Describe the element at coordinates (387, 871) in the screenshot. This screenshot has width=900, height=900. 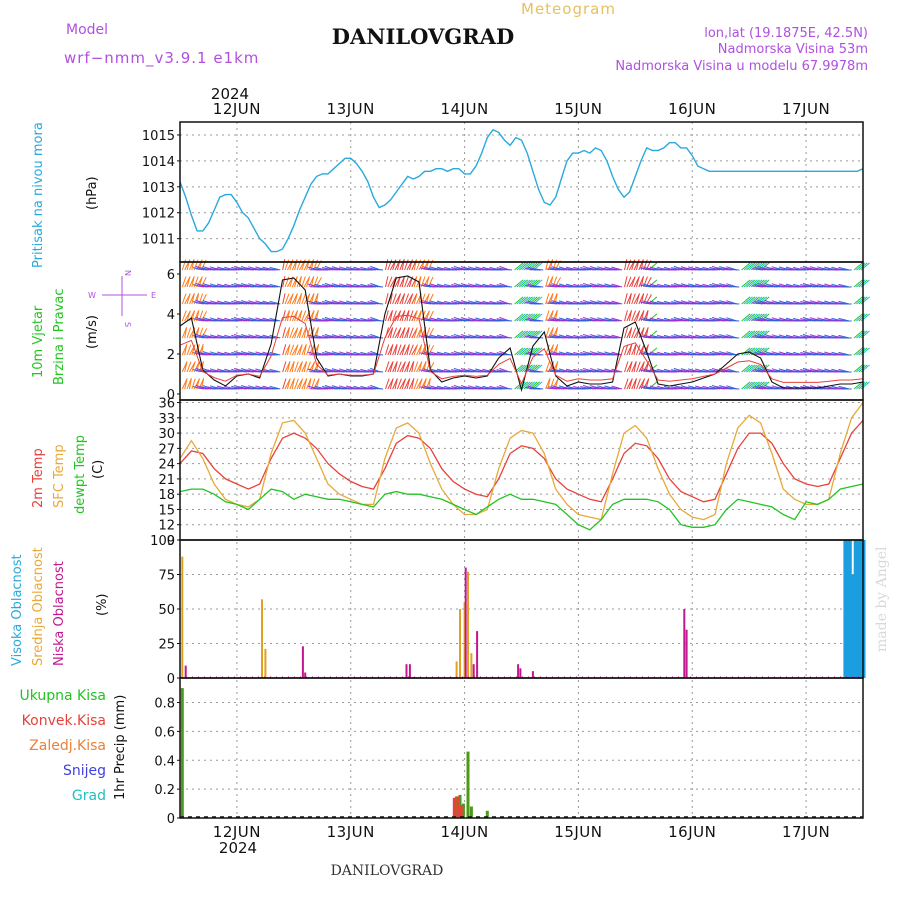
I see `footer-station: DANILOVGRAD` at that location.